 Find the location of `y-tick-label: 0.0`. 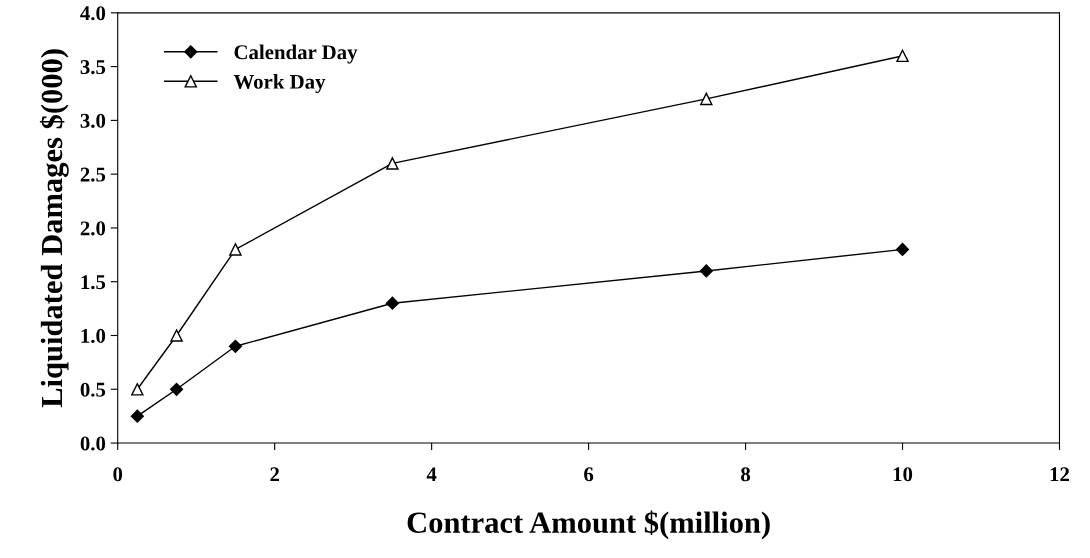

y-tick-label: 0.0 is located at coordinates (93, 443).